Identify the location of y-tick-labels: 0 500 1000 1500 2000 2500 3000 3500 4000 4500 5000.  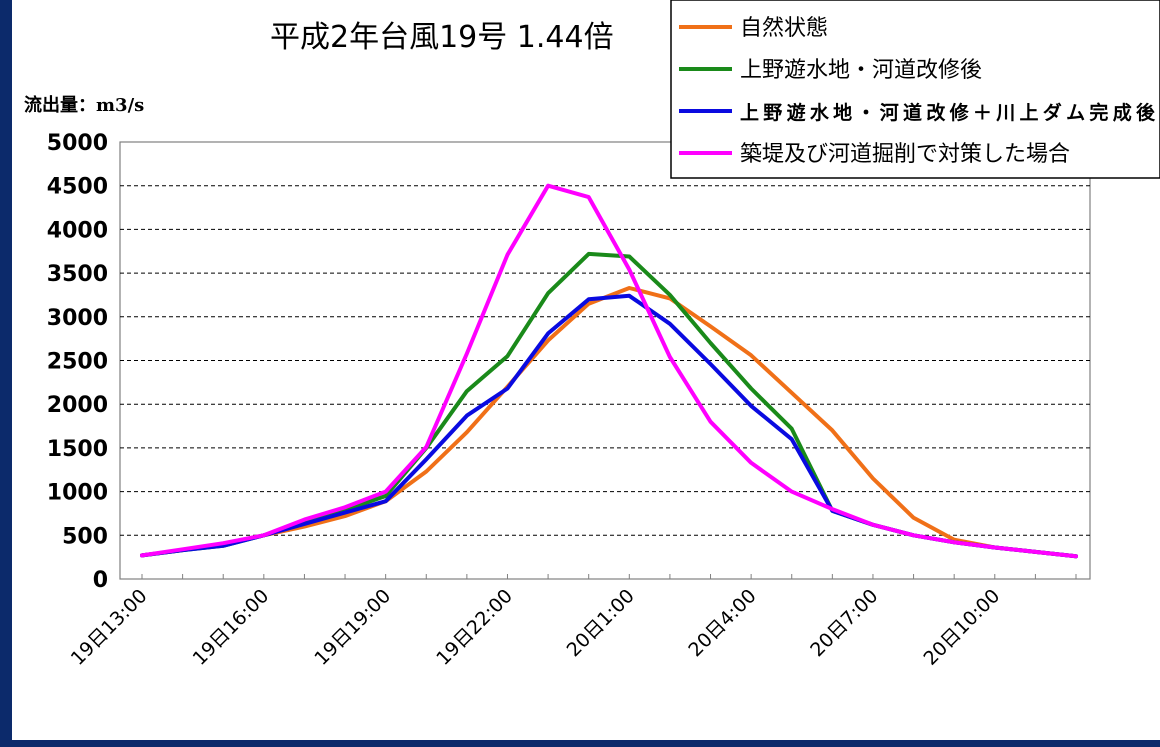
(77, 362).